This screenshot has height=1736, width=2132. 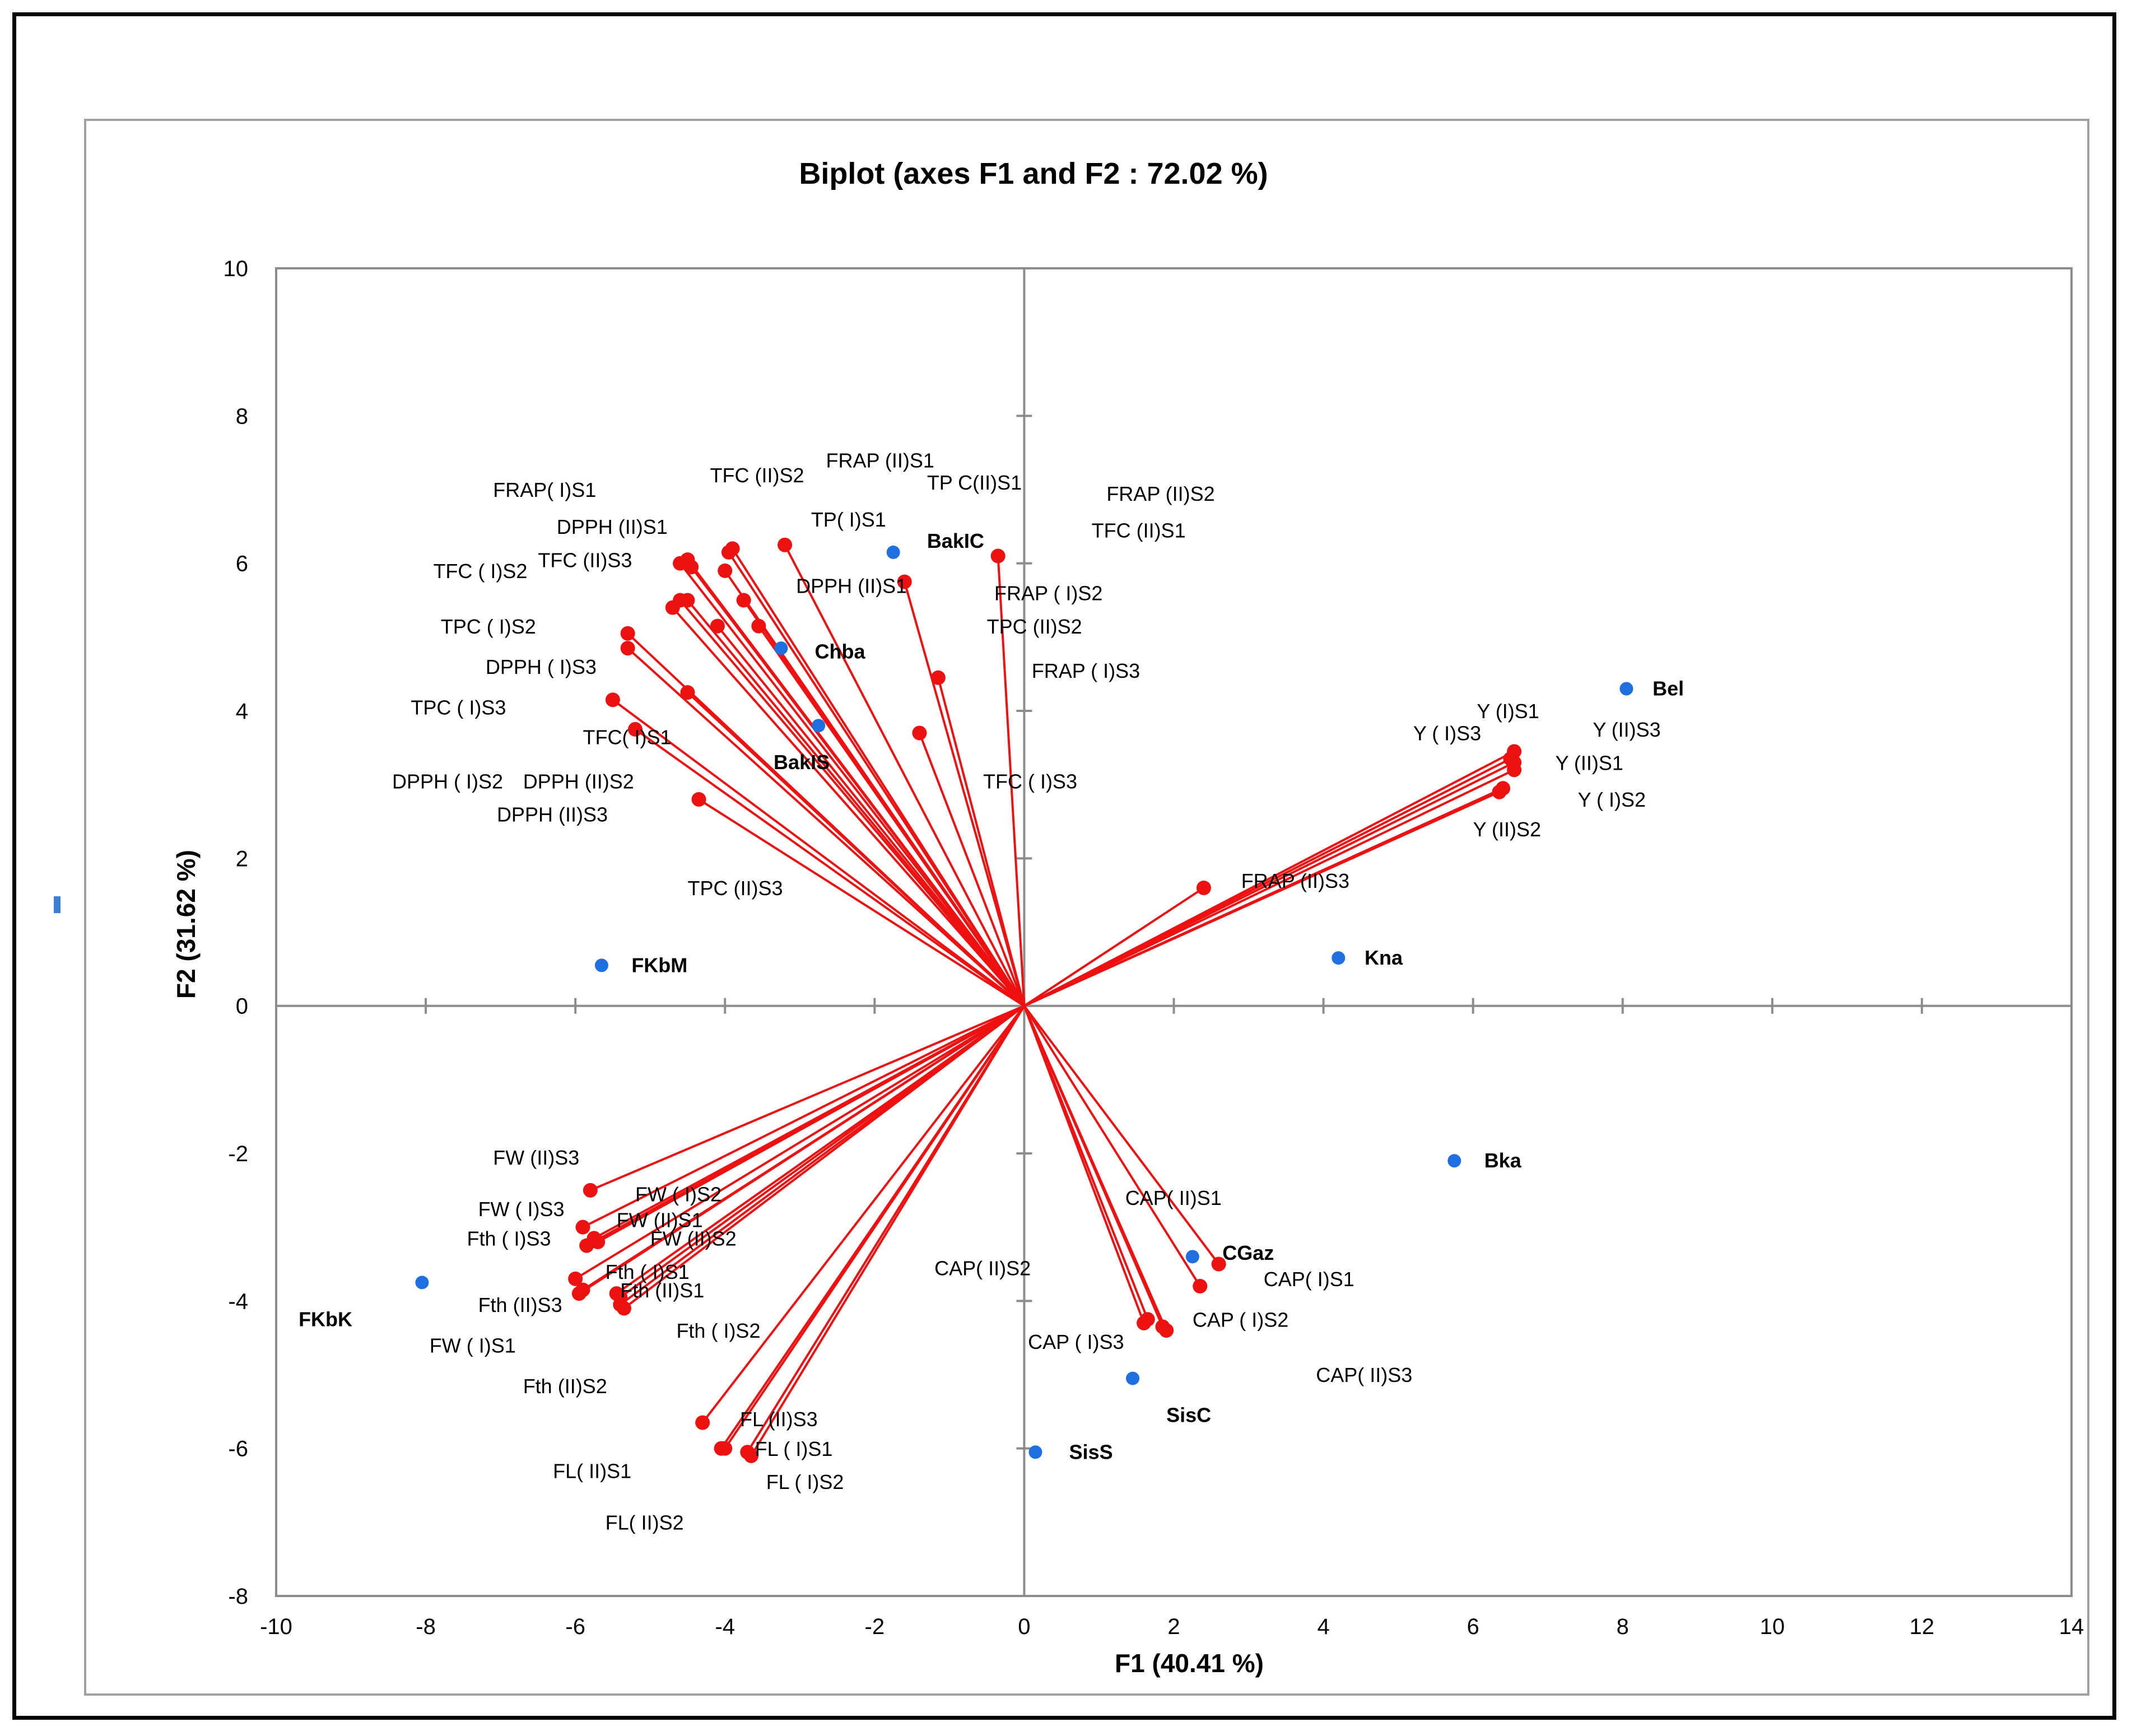 I want to click on variable-label: TFC (II)S1, so click(x=1139, y=530).